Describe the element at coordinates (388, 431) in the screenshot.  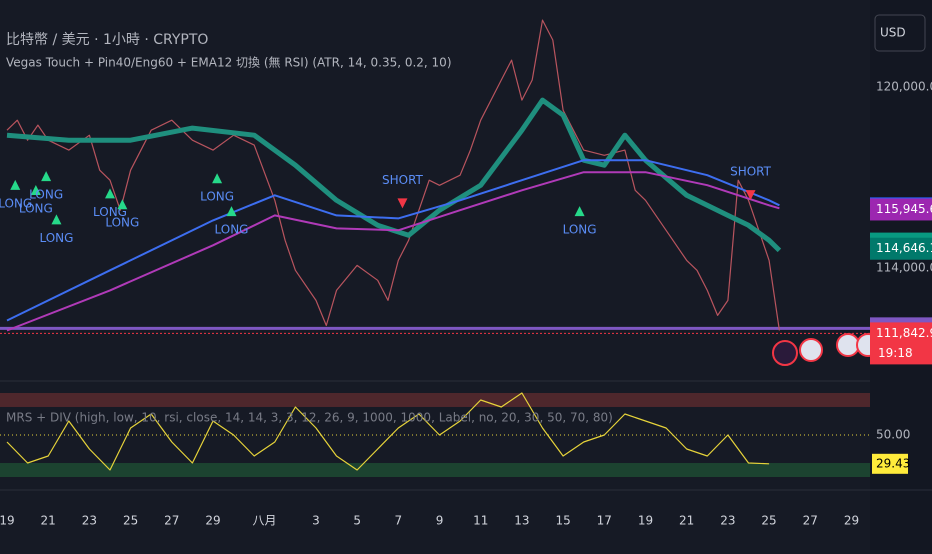
I see `series-line` at that location.